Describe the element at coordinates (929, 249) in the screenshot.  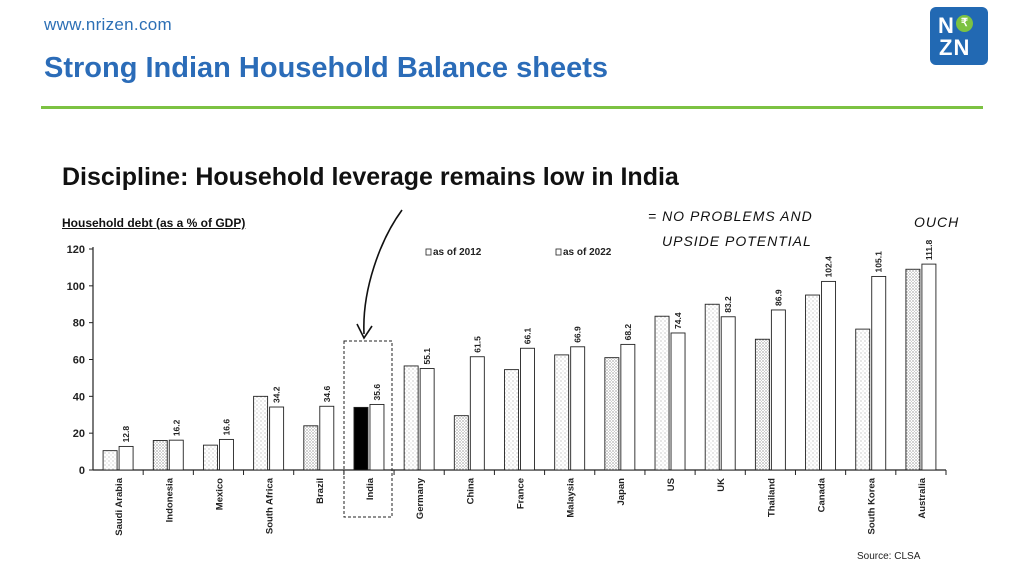
I see `data-label: 111.8` at that location.